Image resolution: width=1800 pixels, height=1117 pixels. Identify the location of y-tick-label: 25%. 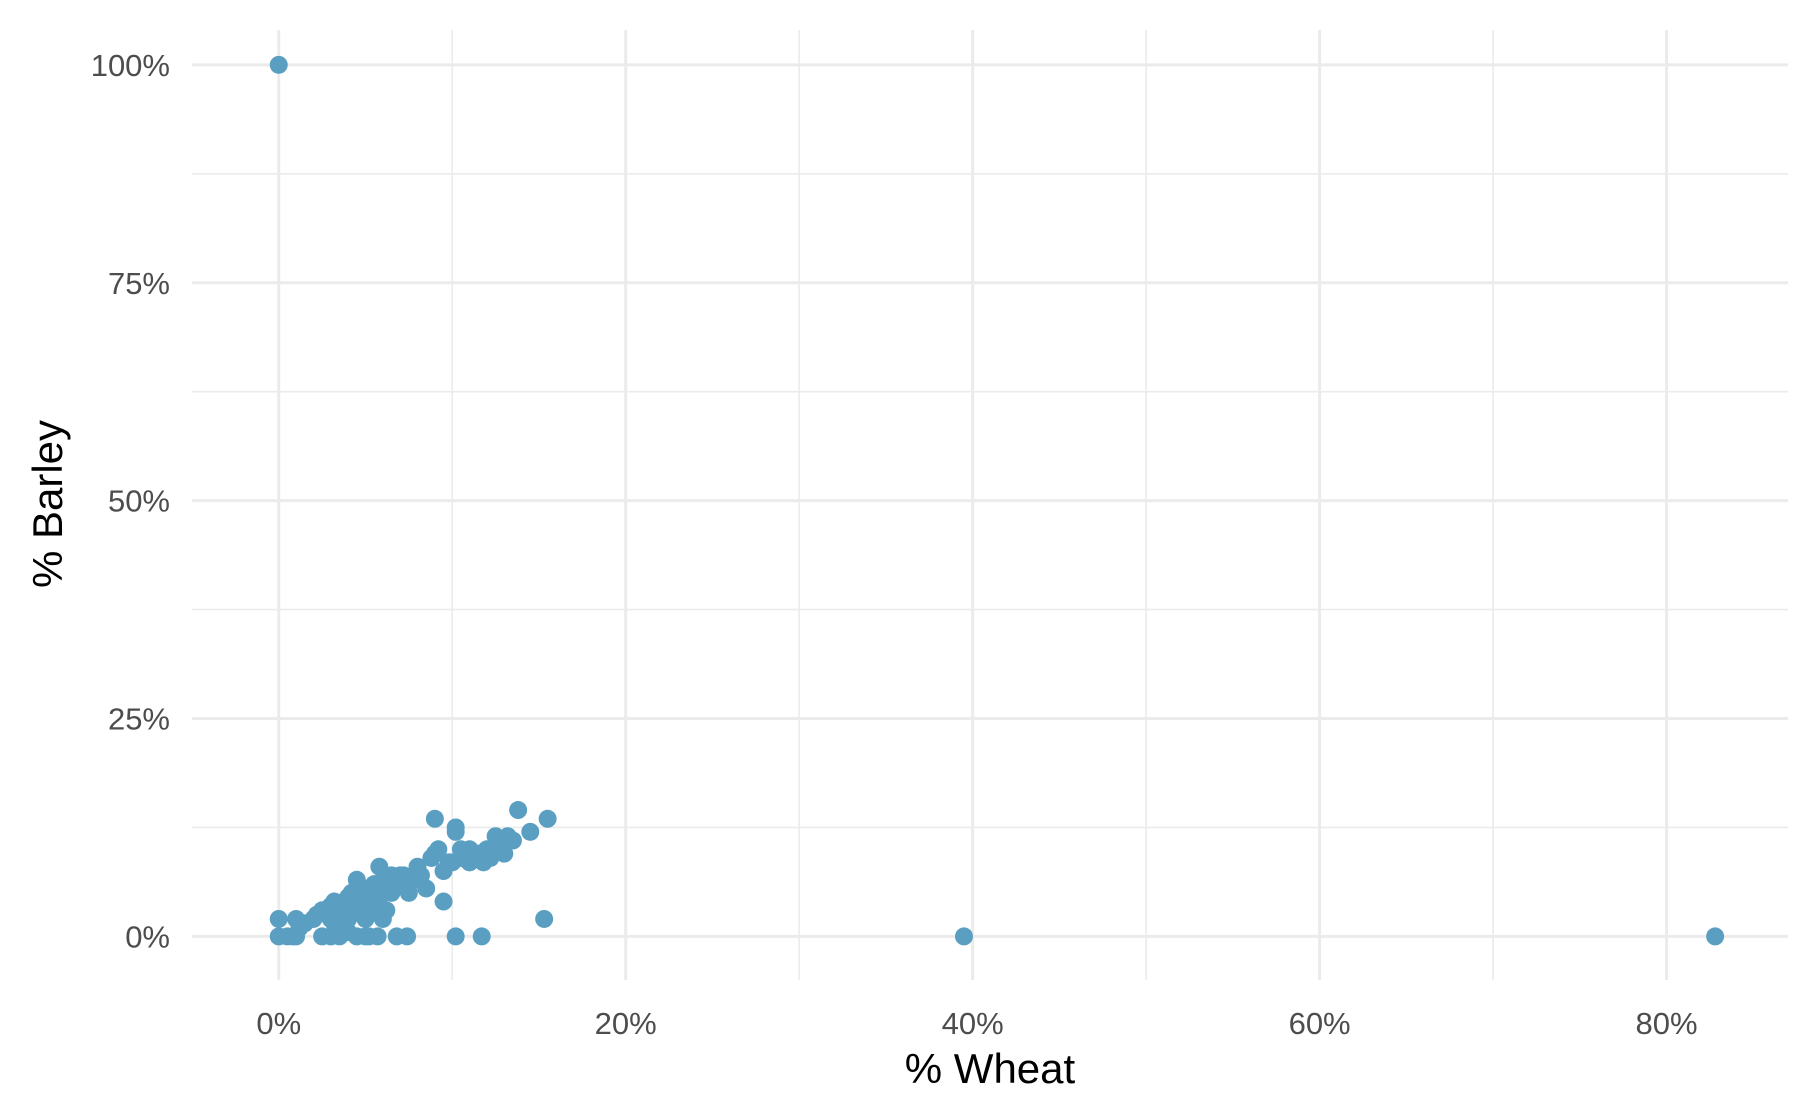
(139, 719).